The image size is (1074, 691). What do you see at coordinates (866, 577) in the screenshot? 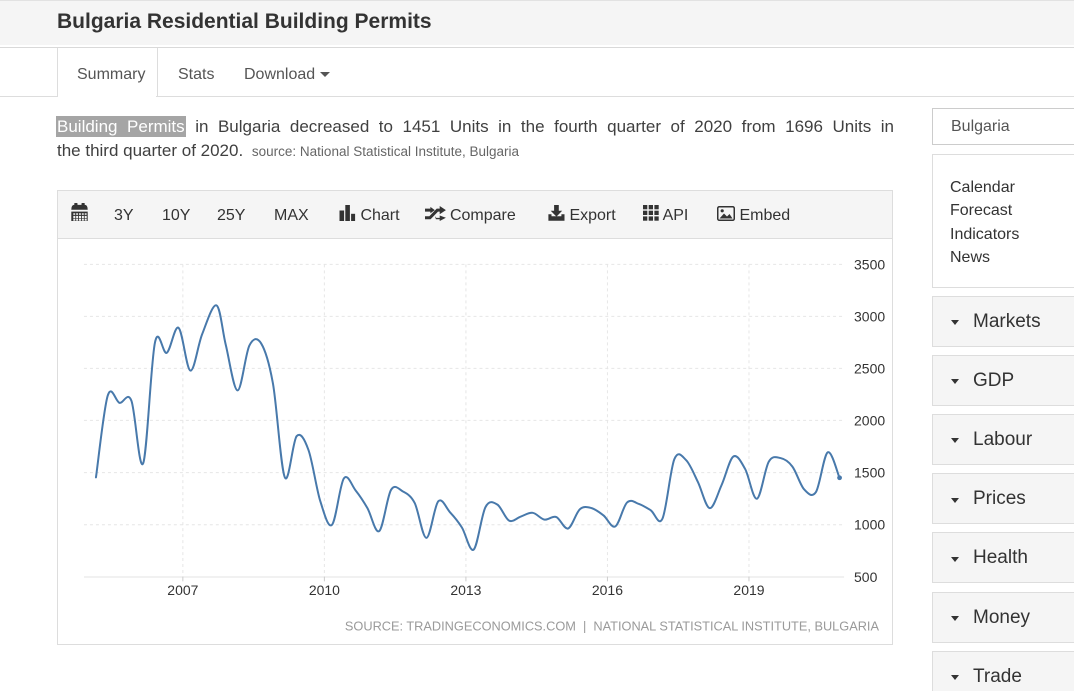
I see `svg-text: 500` at bounding box center [866, 577].